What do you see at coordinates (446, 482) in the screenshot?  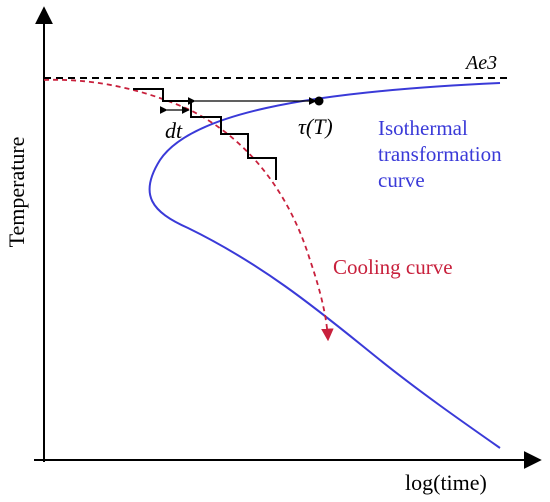 I see `x-axis-label: log(time)` at bounding box center [446, 482].